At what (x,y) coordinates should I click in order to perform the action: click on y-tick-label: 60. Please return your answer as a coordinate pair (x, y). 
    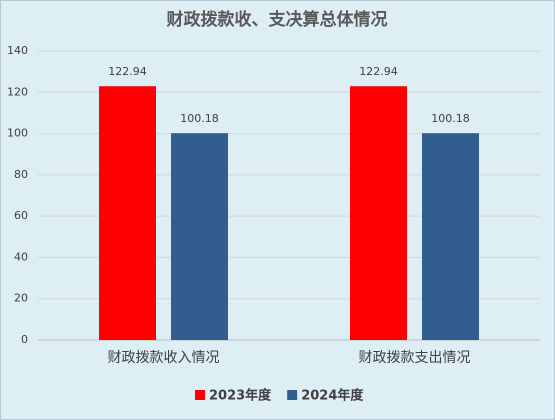
    Looking at the image, I should click on (21, 215).